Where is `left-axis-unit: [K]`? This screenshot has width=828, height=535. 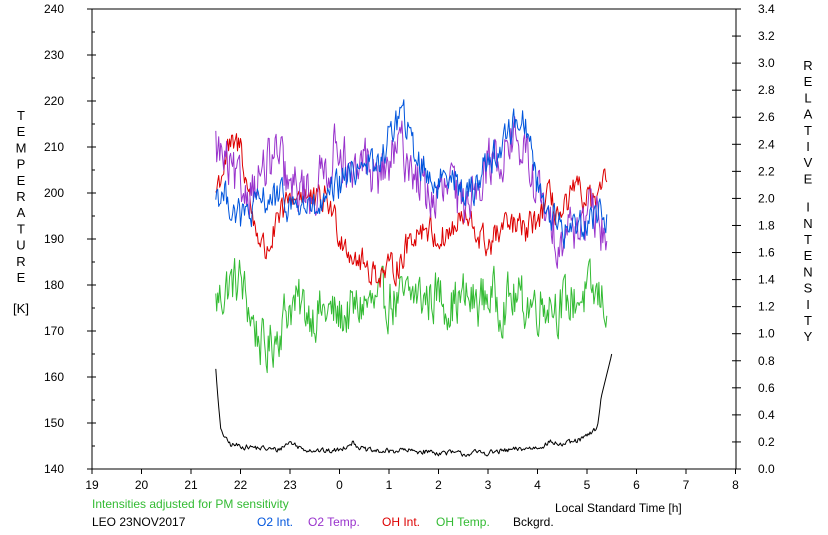 left-axis-unit: [K] is located at coordinates (21, 308).